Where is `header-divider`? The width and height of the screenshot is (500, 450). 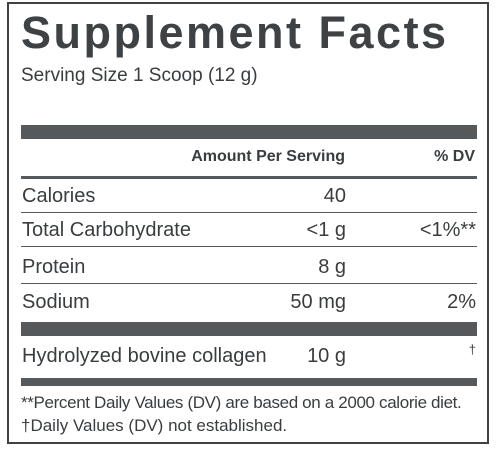
header-divider is located at coordinates (249, 177).